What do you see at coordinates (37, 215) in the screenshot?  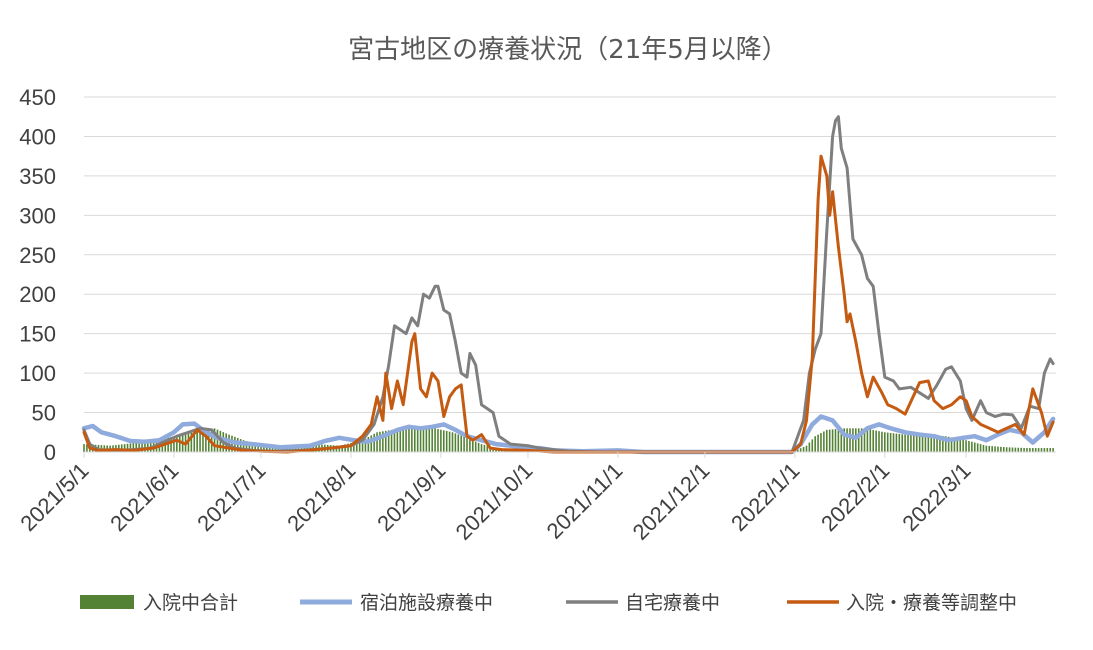 I see `y-tick-label: 300` at bounding box center [37, 215].